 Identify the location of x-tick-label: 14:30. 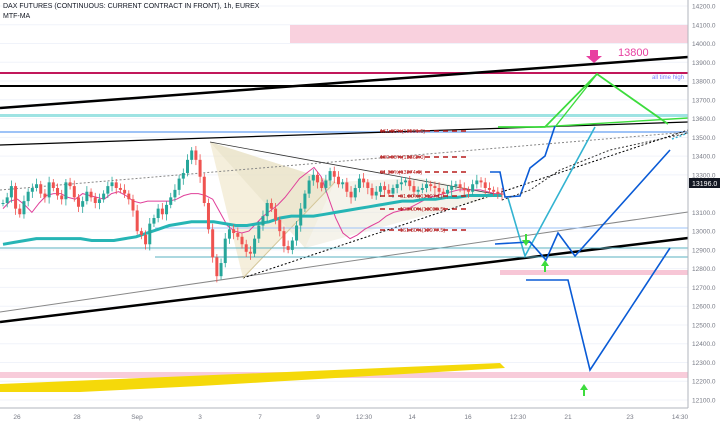
(680, 417).